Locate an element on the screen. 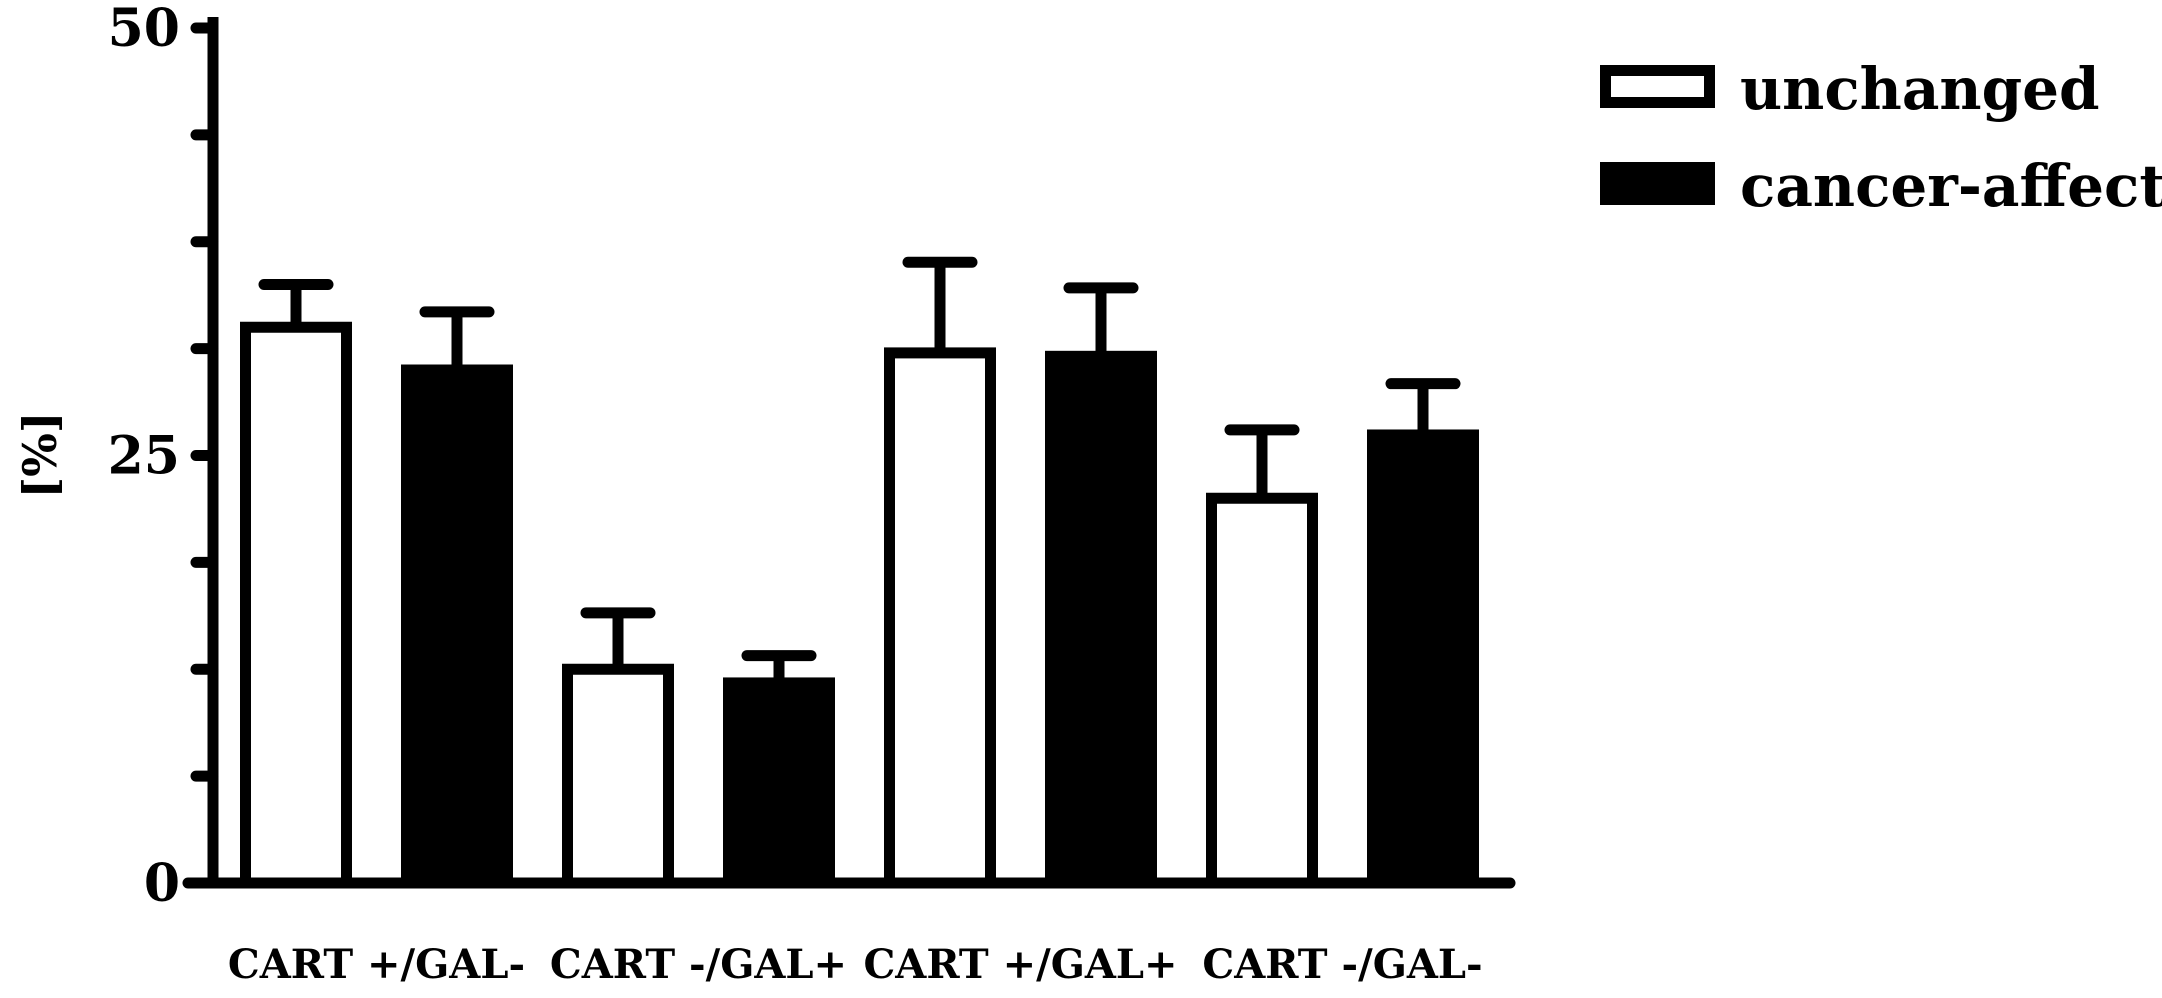 The height and width of the screenshot is (998, 2162). y-ticks: 0 25 50 is located at coordinates (163, 457).